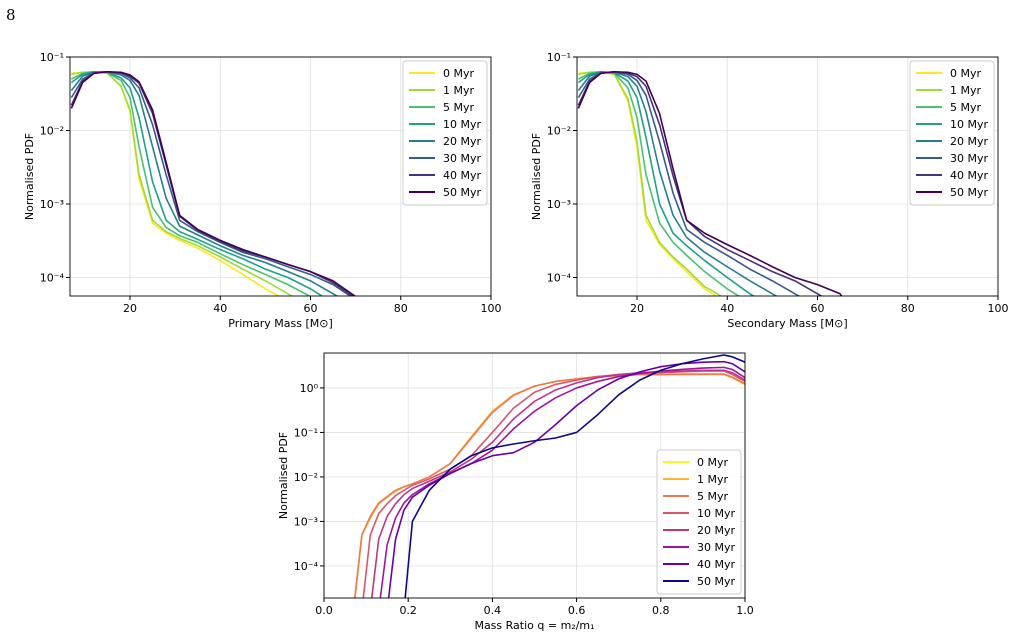 This screenshot has height=639, width=1015. Describe the element at coordinates (661, 610) in the screenshot. I see `x-tick-label: 0.8` at that location.